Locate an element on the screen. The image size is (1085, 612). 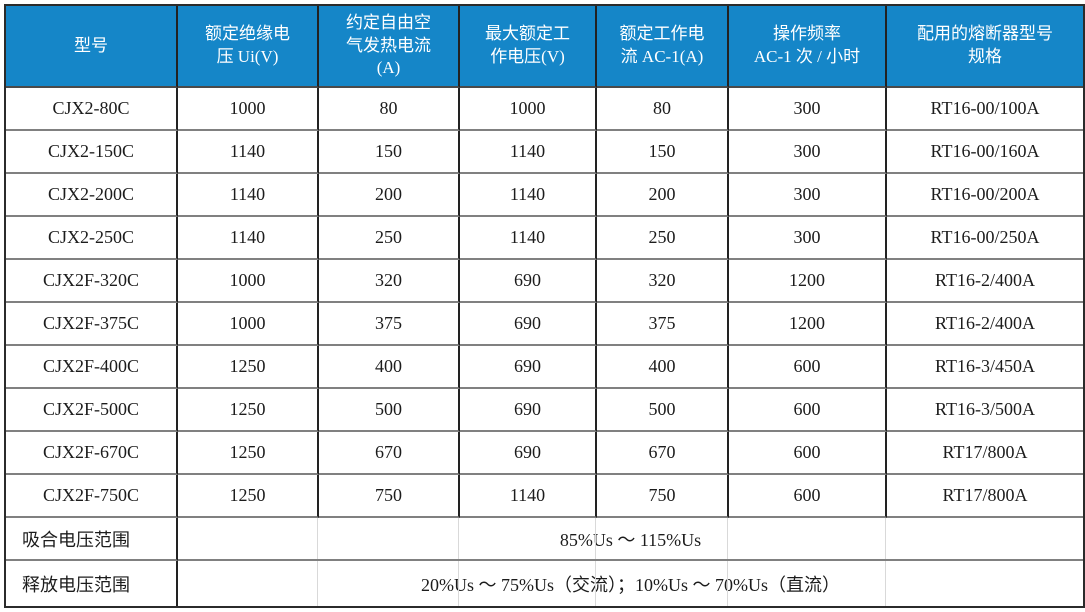
cell-model: CJX2F-400C is located at coordinates (92, 367).